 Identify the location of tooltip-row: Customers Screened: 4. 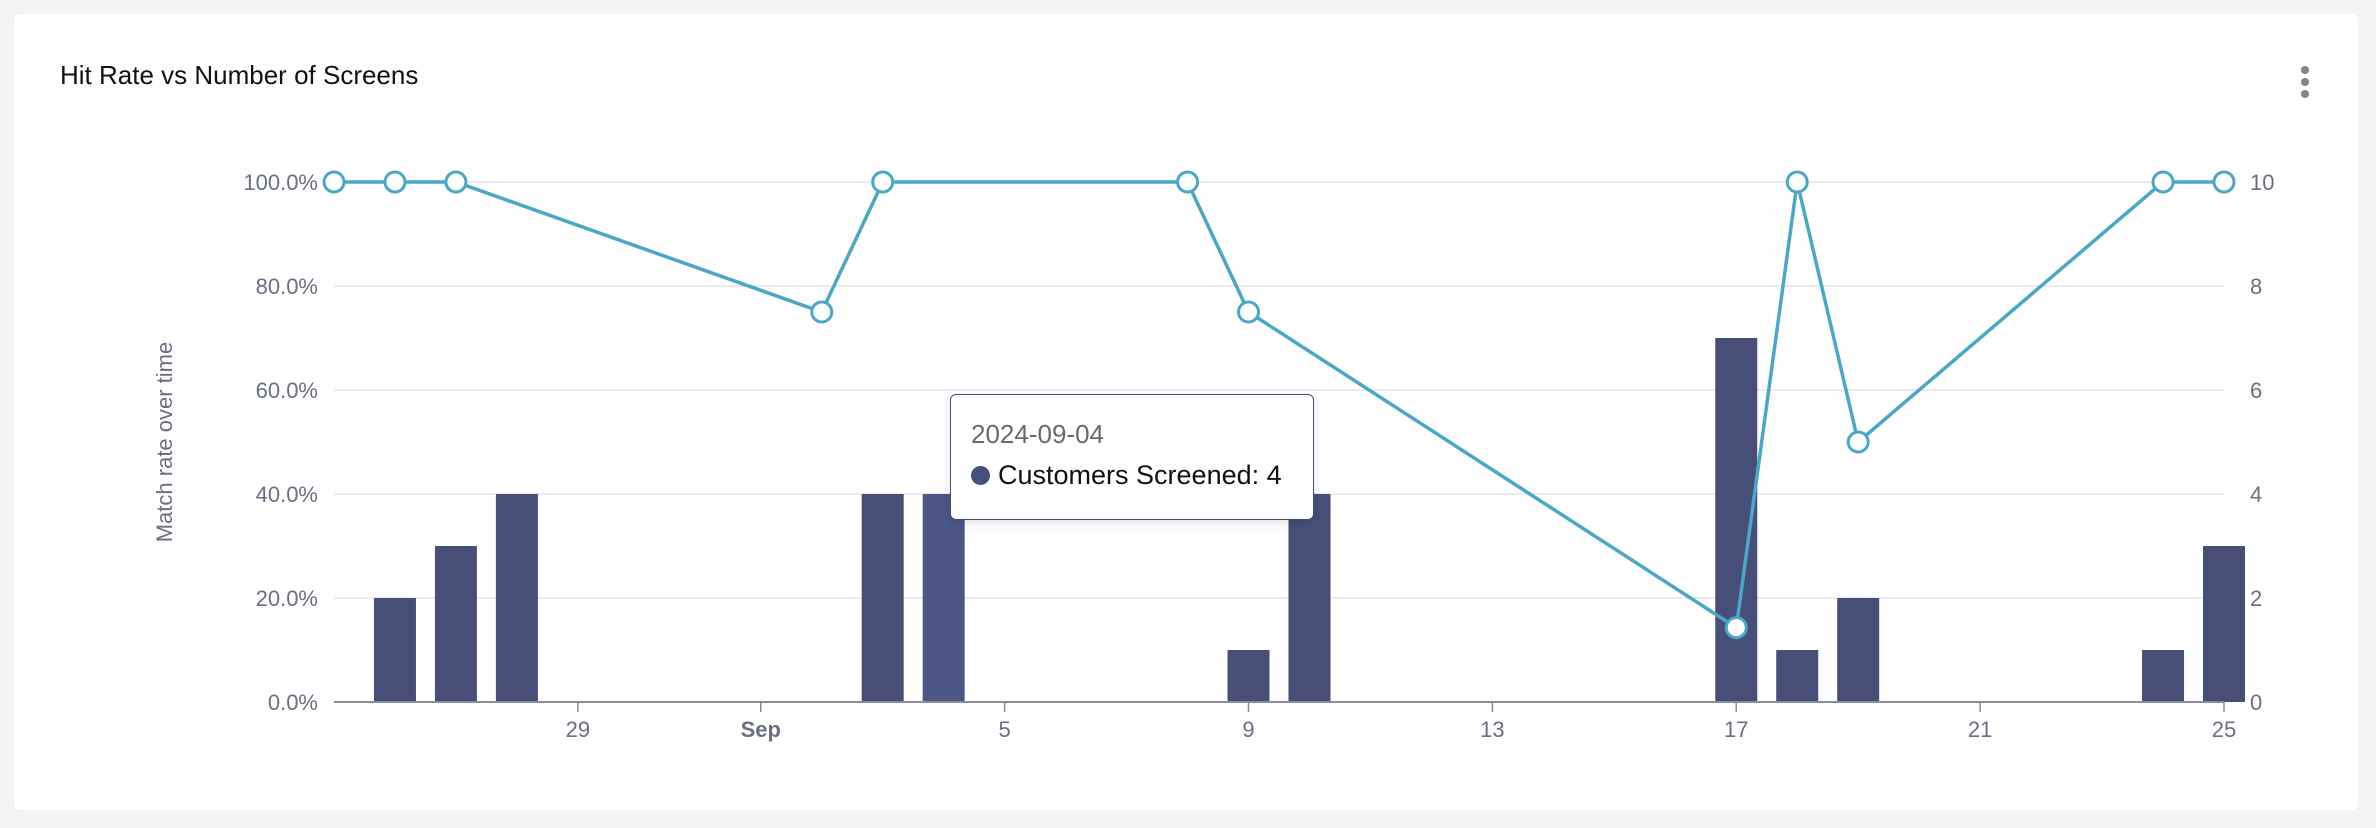
(1132, 475).